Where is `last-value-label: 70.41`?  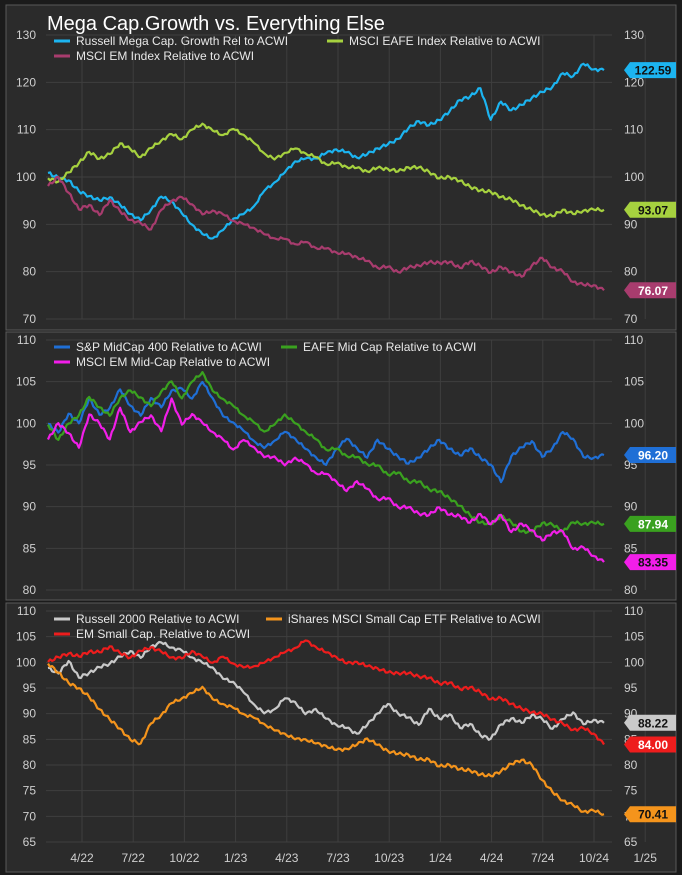
last-value-label: 70.41 is located at coordinates (653, 815).